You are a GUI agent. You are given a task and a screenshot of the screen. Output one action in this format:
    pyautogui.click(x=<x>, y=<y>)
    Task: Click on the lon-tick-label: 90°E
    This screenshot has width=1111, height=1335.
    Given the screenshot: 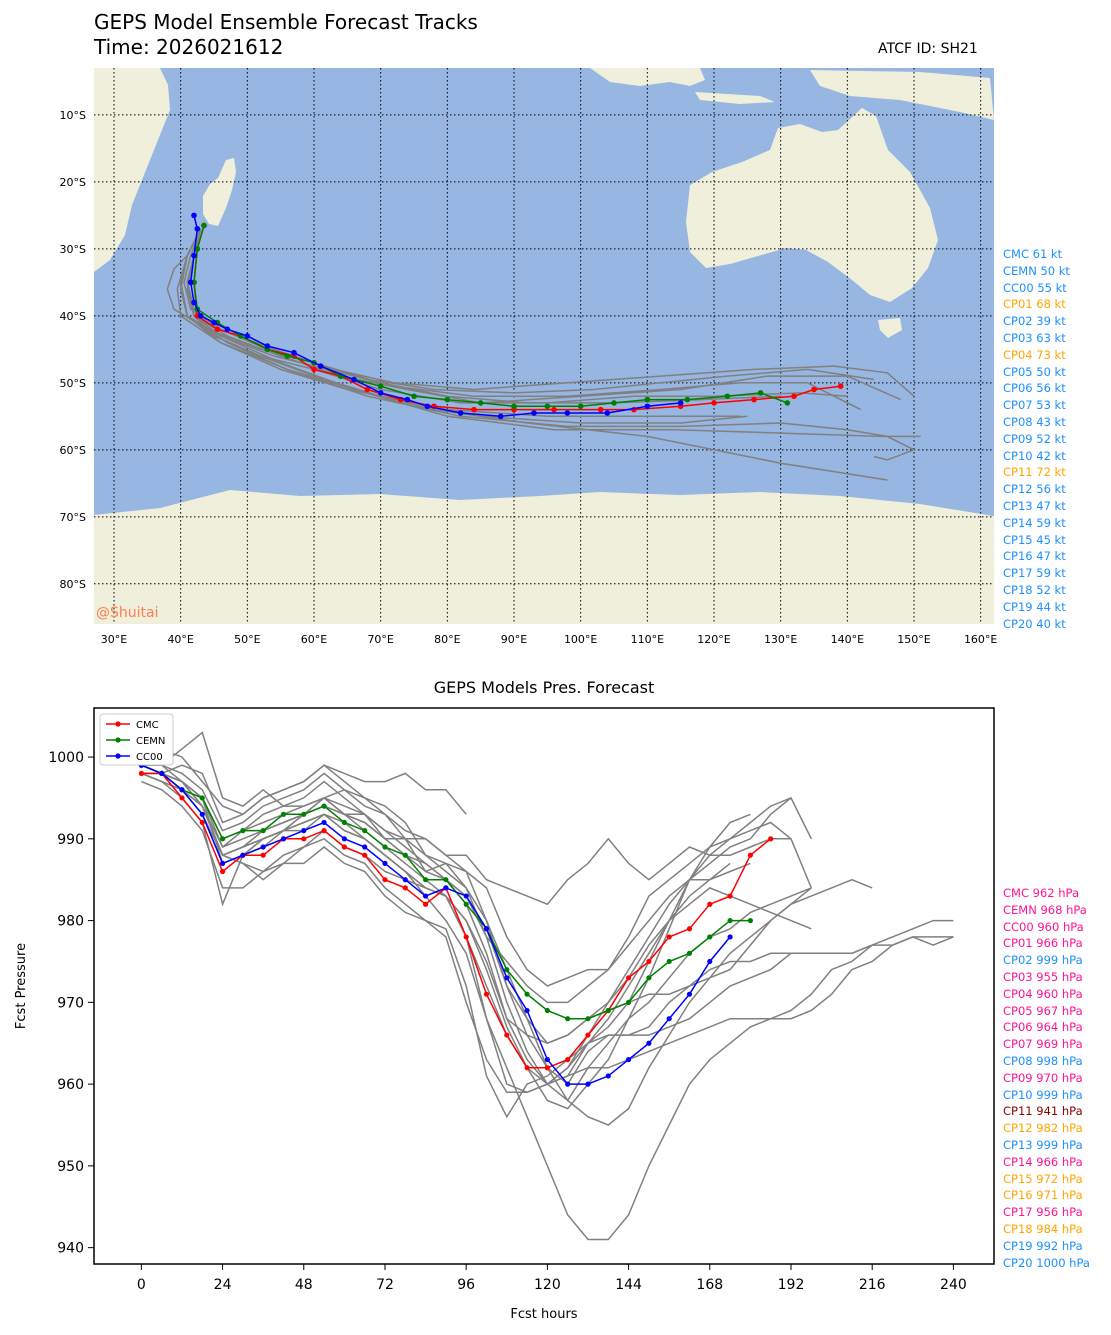 What is the action you would take?
    pyautogui.click(x=514, y=639)
    